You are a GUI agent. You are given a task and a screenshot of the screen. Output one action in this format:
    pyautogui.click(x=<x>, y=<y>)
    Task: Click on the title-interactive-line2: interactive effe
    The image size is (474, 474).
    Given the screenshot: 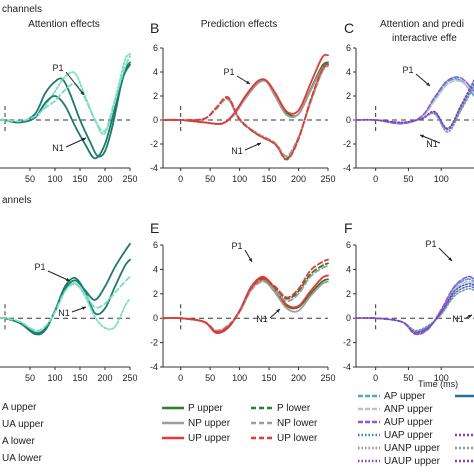 What is the action you would take?
    pyautogui.click(x=424, y=38)
    